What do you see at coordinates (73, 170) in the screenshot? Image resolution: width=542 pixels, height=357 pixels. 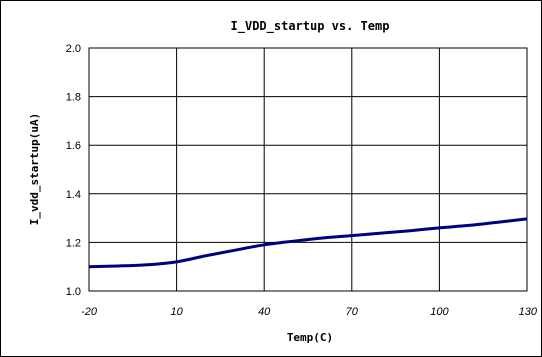 I see `y-axis-ticks: 1.0 1.2 1.4 1.6 1.8 2.0` at bounding box center [73, 170].